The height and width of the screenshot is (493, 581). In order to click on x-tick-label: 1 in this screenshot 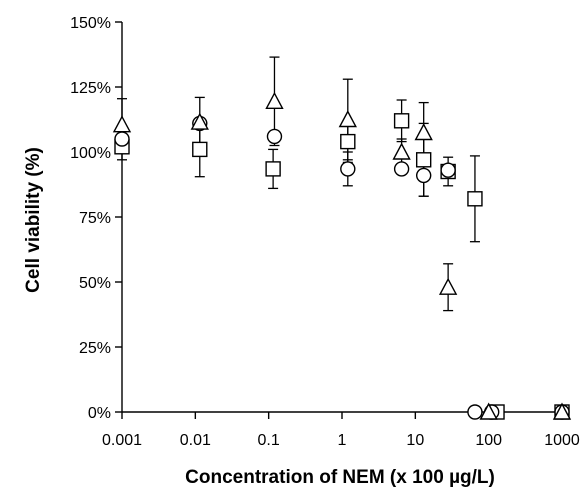, I will do `click(342, 440)`.